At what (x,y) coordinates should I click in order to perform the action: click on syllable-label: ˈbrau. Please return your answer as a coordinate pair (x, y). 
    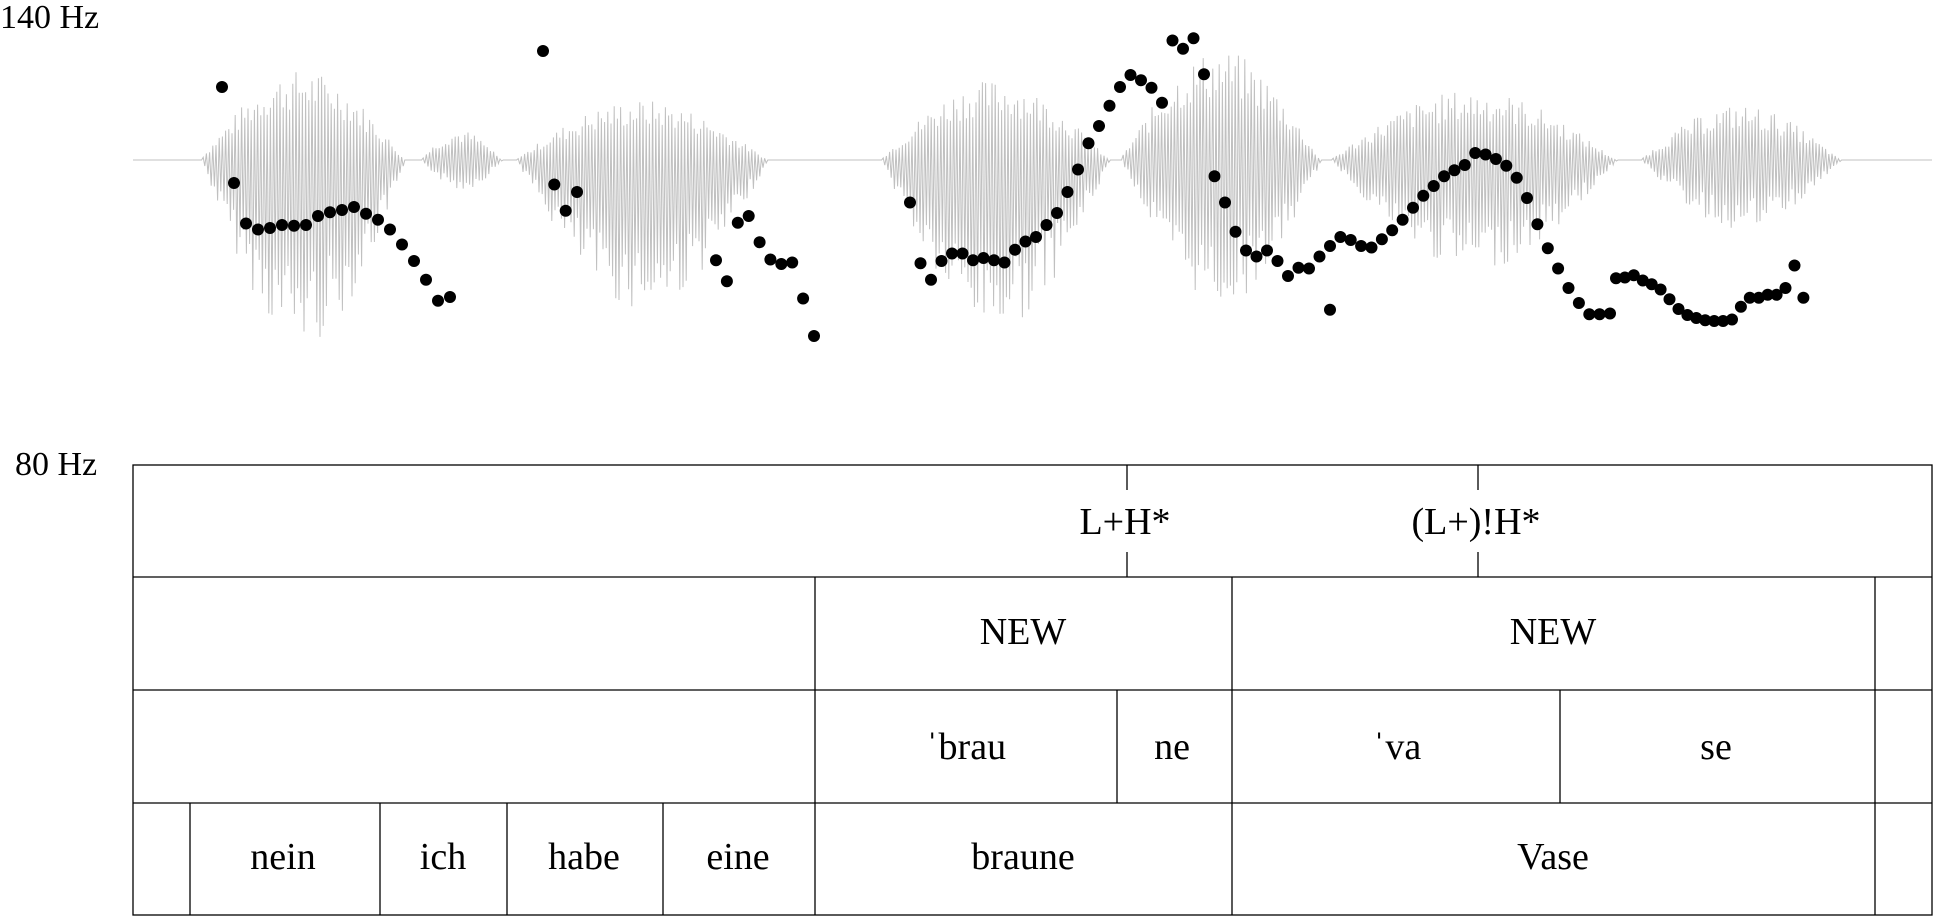
    Looking at the image, I should click on (966, 747).